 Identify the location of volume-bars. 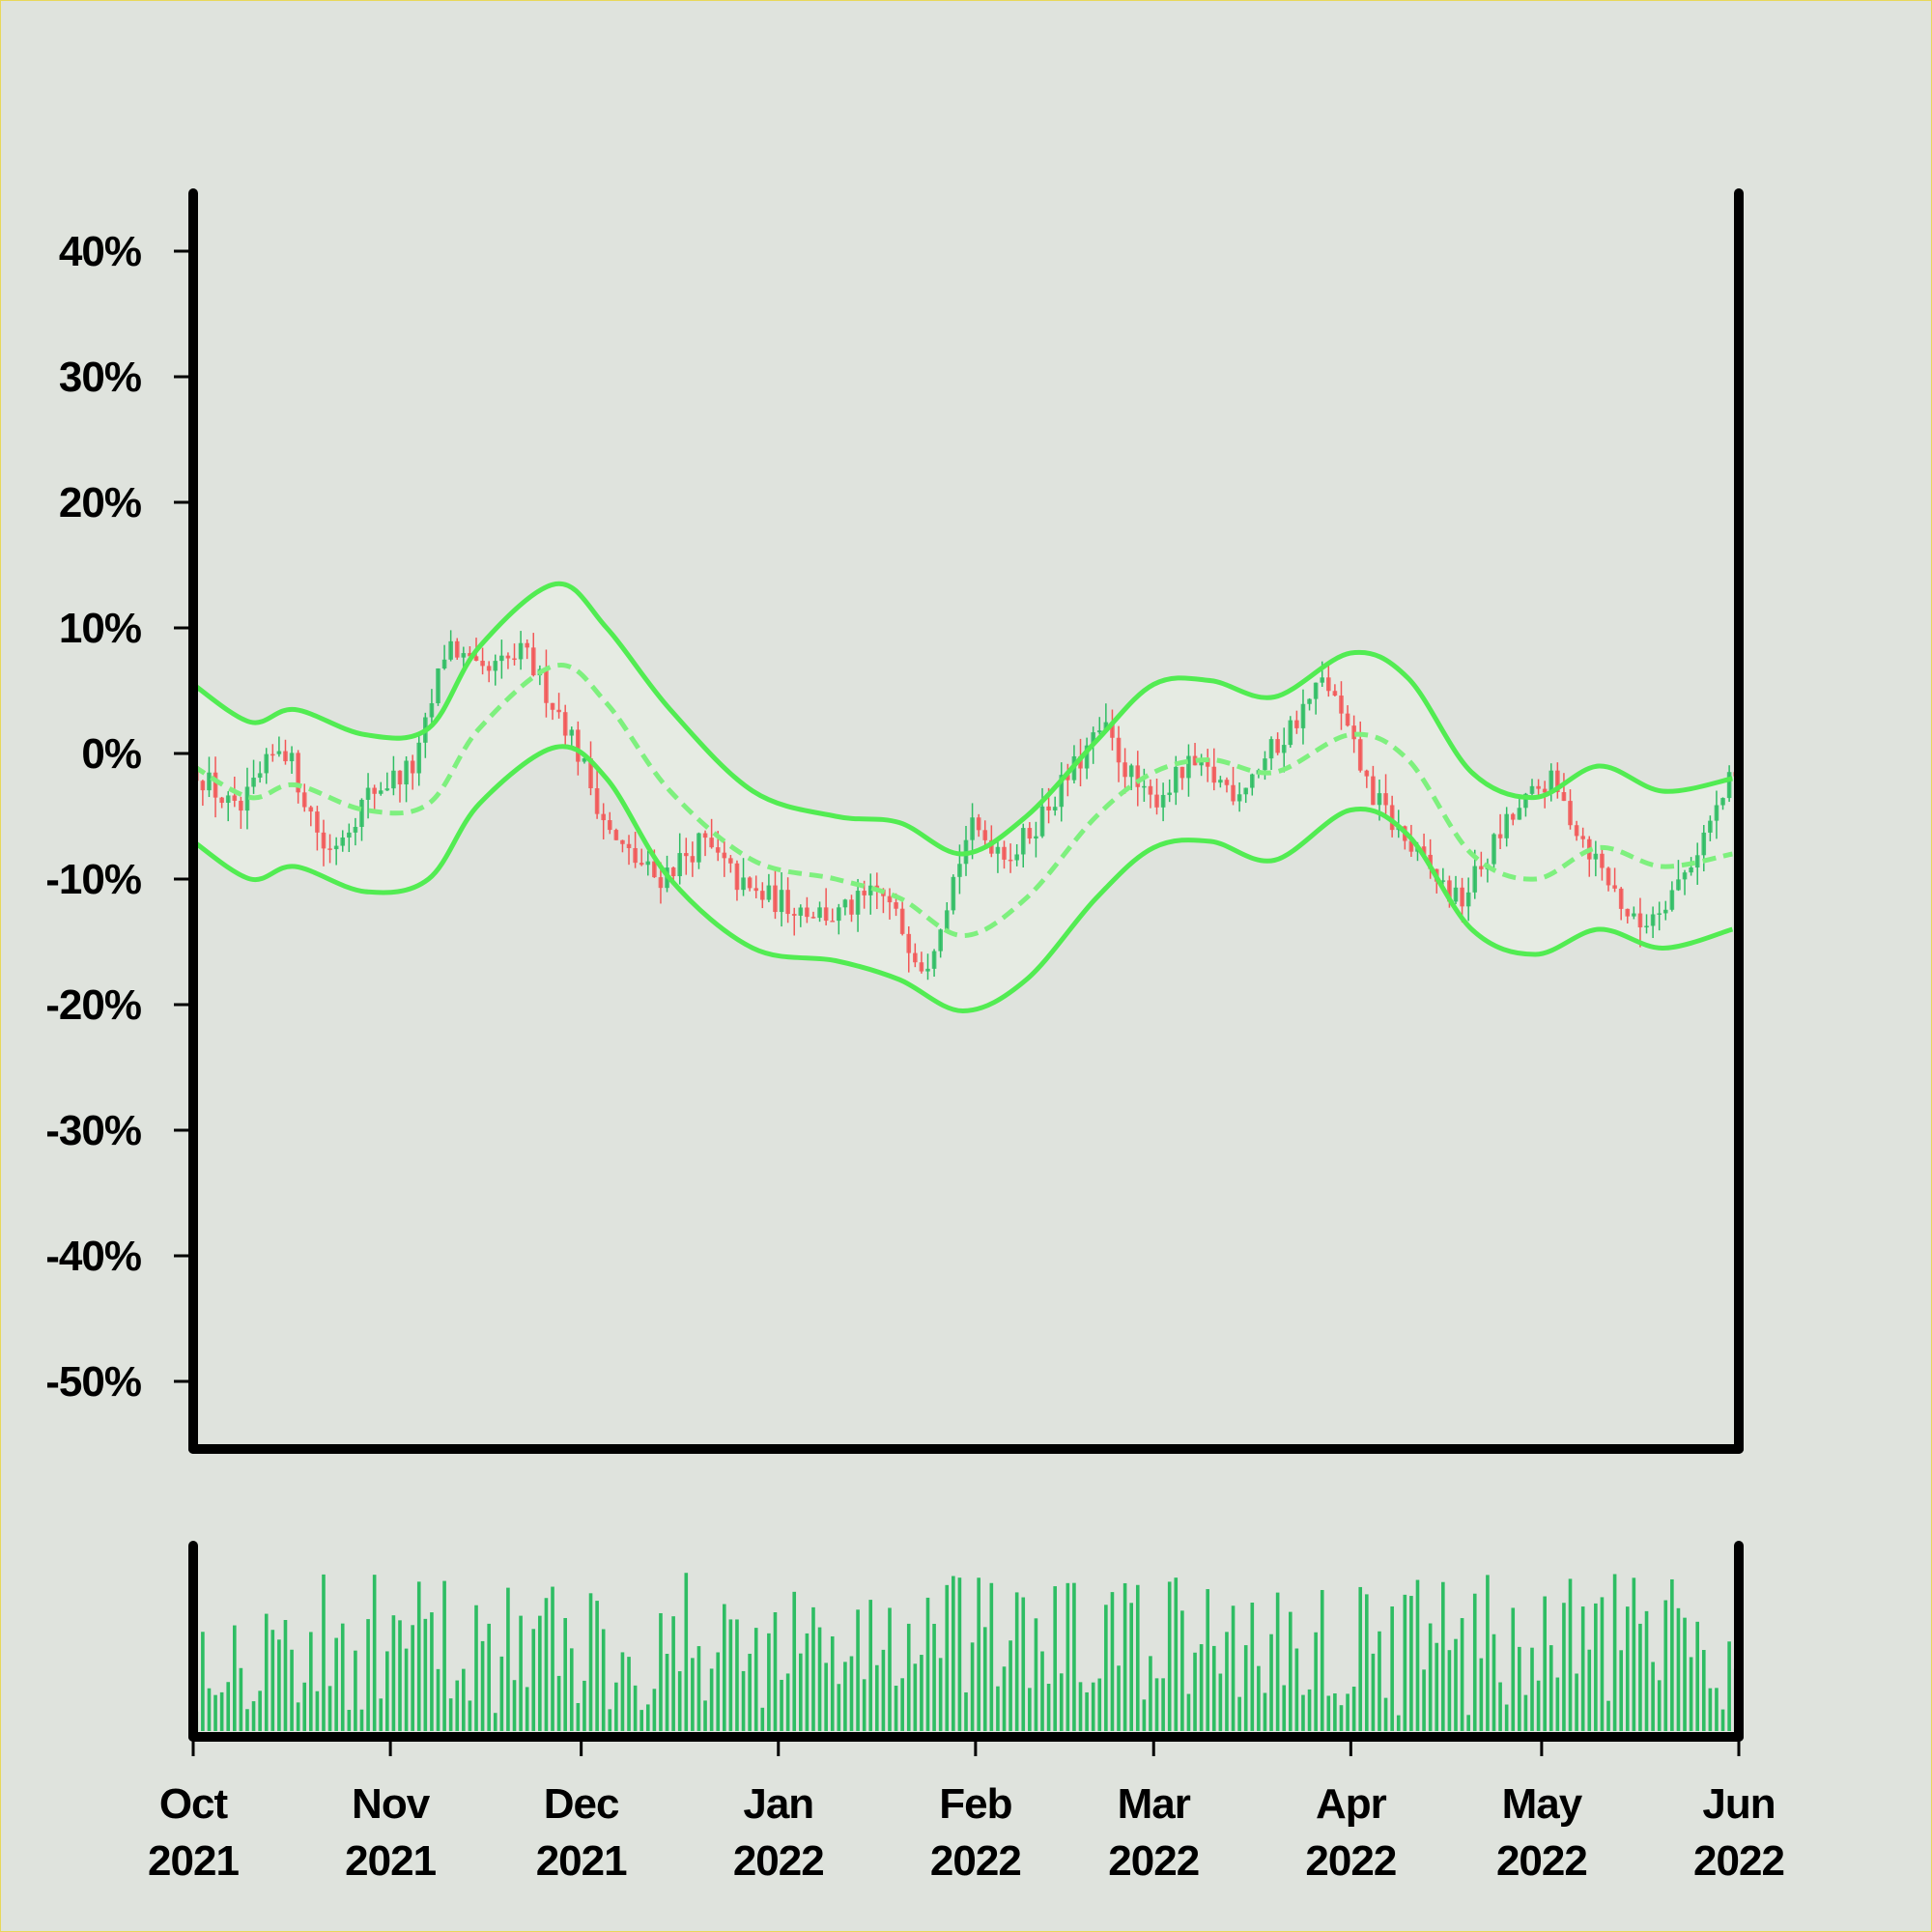
(966, 1652).